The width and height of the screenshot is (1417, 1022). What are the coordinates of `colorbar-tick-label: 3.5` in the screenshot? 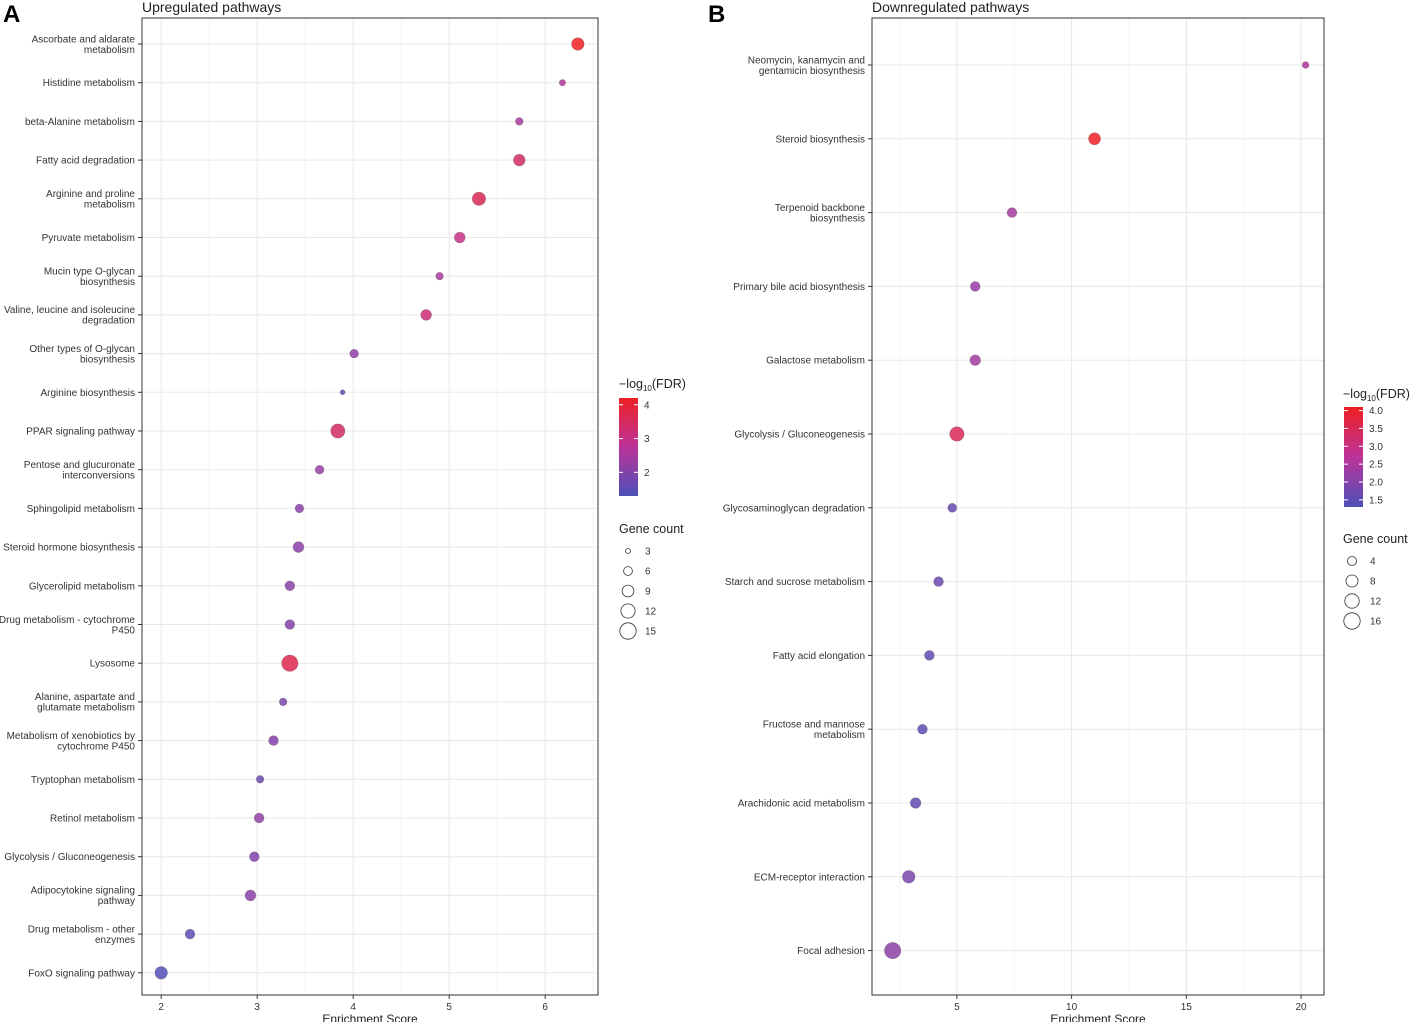 It's located at (1376, 429).